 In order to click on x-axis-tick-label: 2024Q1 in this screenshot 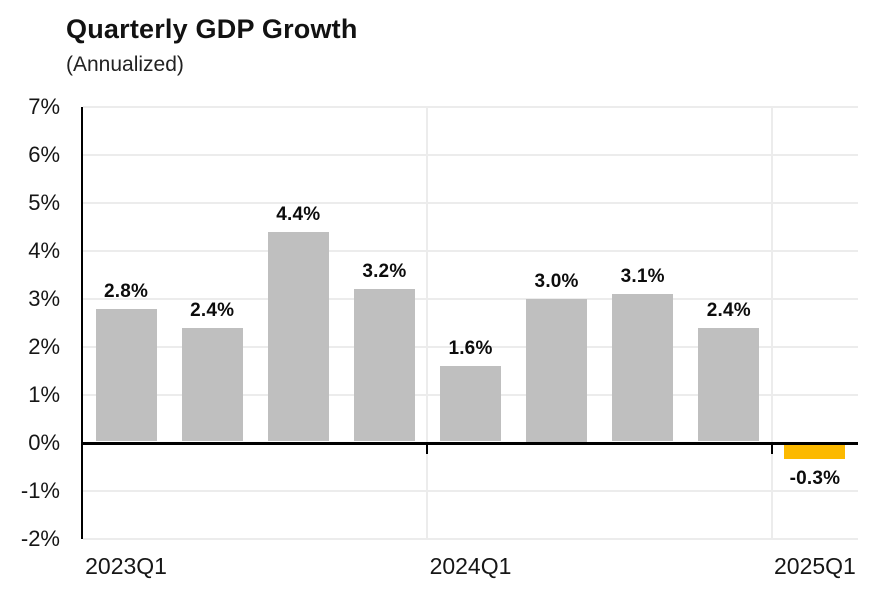, I will do `click(470, 566)`.